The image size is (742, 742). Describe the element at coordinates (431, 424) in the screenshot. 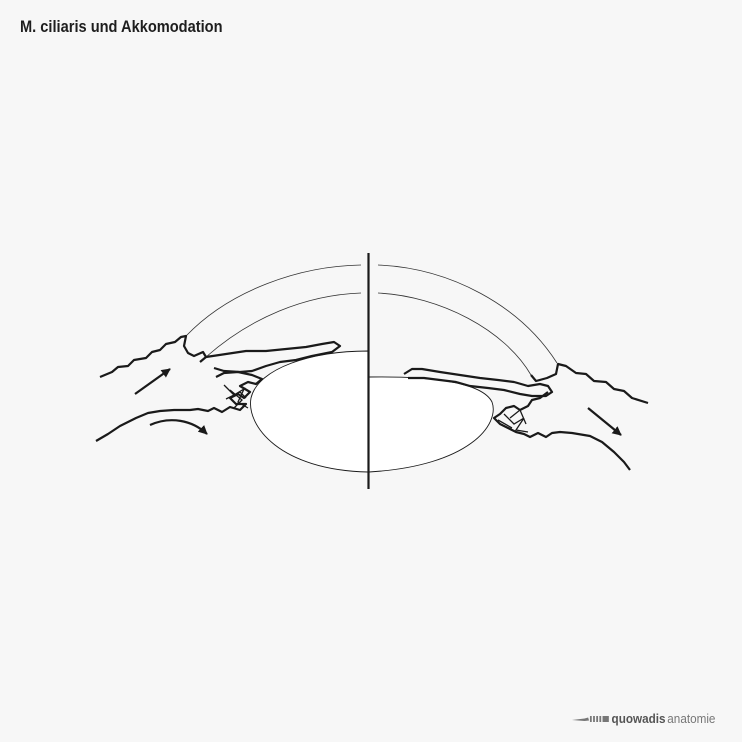

I see `lens-right-half` at that location.